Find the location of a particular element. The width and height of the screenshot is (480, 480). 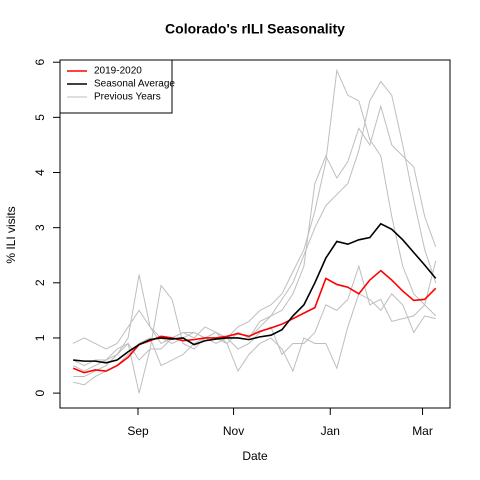

y-axis-label: % ILI visits is located at coordinates (11, 234).